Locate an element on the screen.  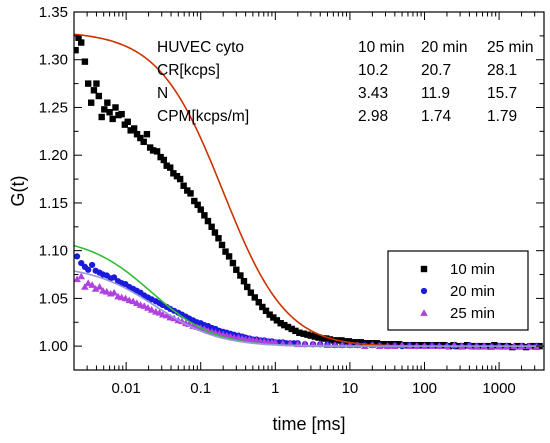
table-cell: 1.79 is located at coordinates (502, 116).